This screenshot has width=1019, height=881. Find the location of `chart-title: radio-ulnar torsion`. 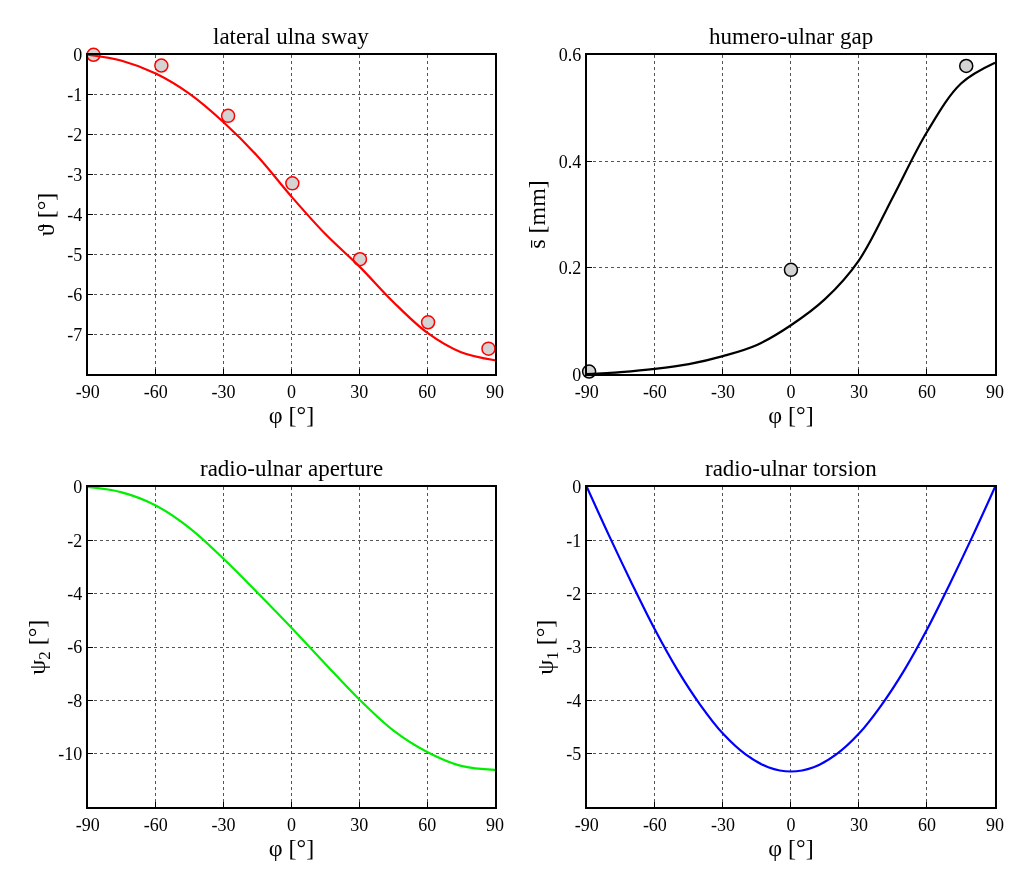

chart-title: radio-ulnar torsion is located at coordinates (791, 468).